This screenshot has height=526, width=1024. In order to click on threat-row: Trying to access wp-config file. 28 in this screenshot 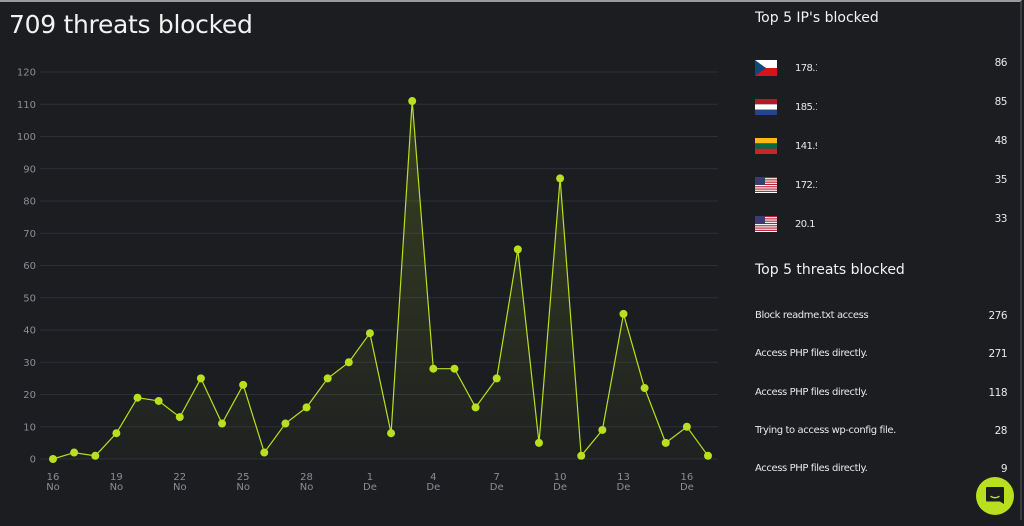, I will do `click(881, 435)`.